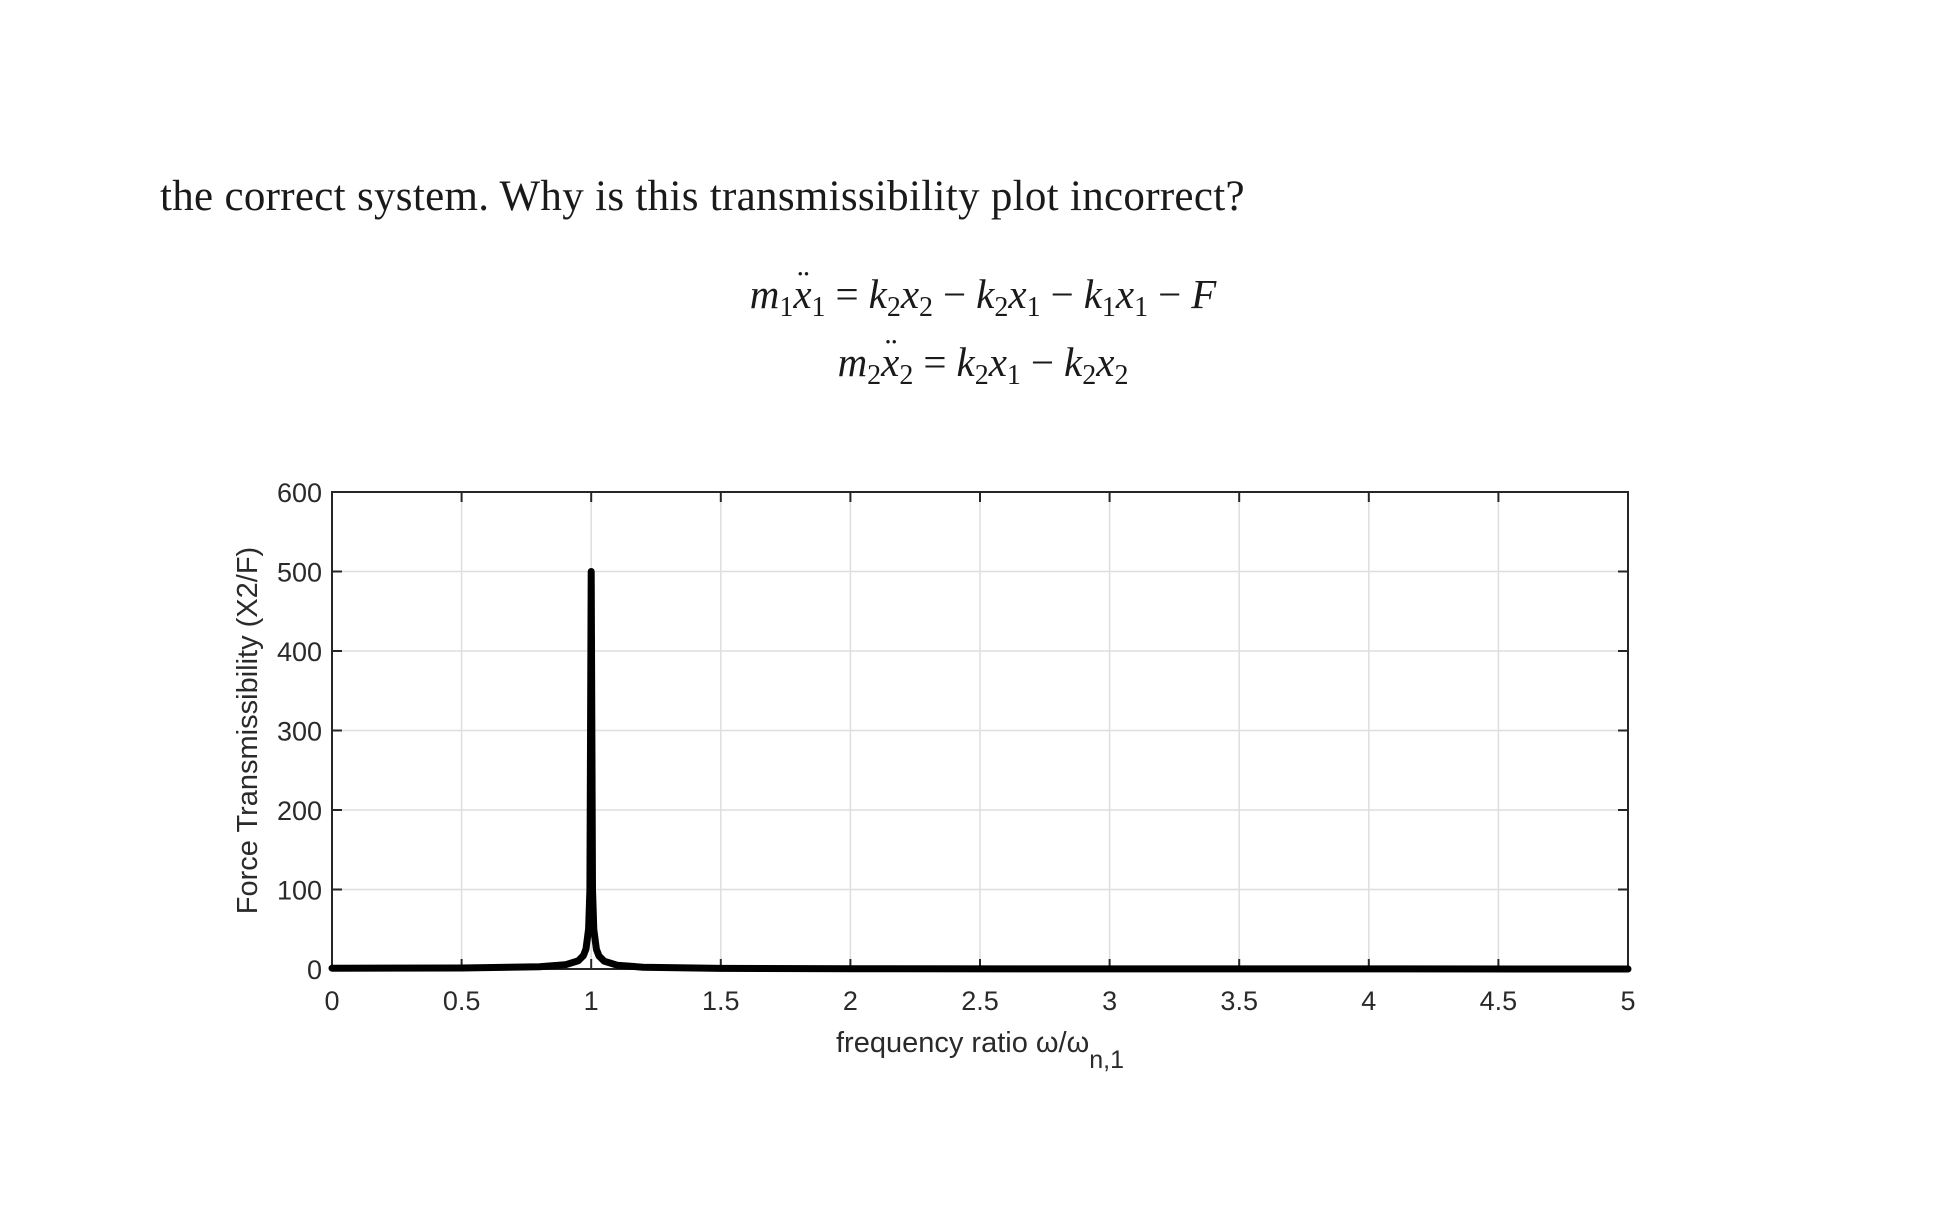  I want to click on x-tick-label: 2.5, so click(980, 1001).